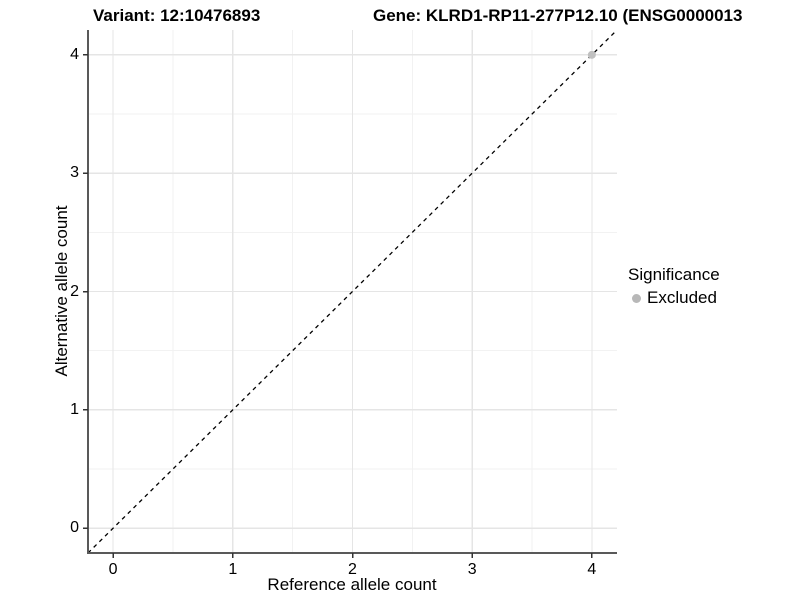  I want to click on x-tick-label: 1, so click(233, 569).